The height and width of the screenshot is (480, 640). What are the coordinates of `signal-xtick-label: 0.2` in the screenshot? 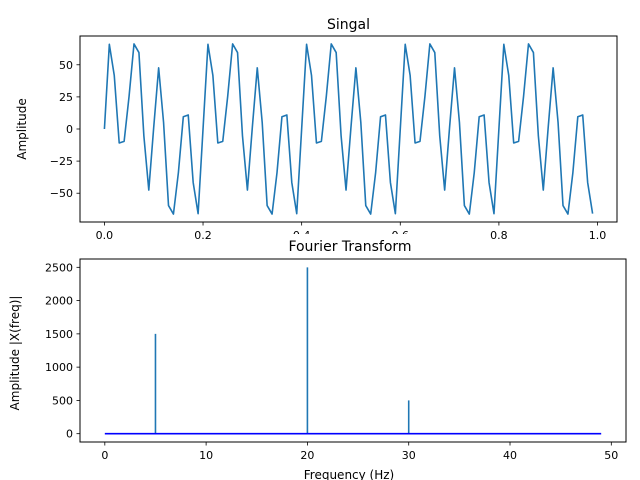 It's located at (203, 235).